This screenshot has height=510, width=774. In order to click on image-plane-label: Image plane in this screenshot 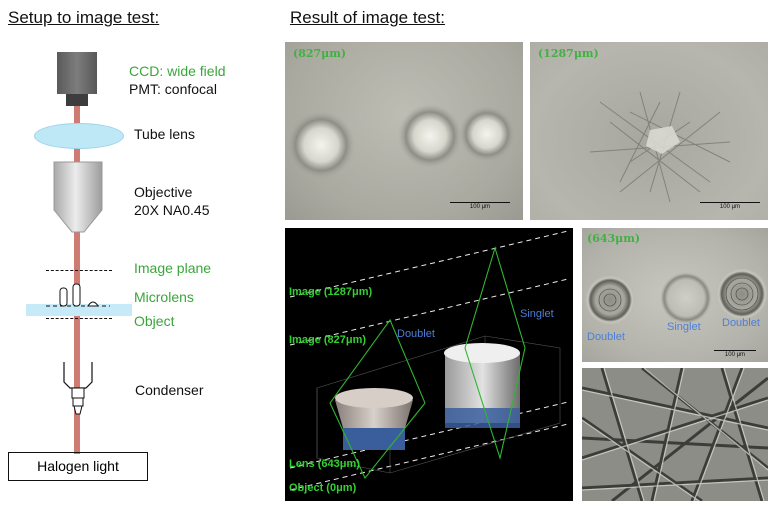, I will do `click(173, 268)`.